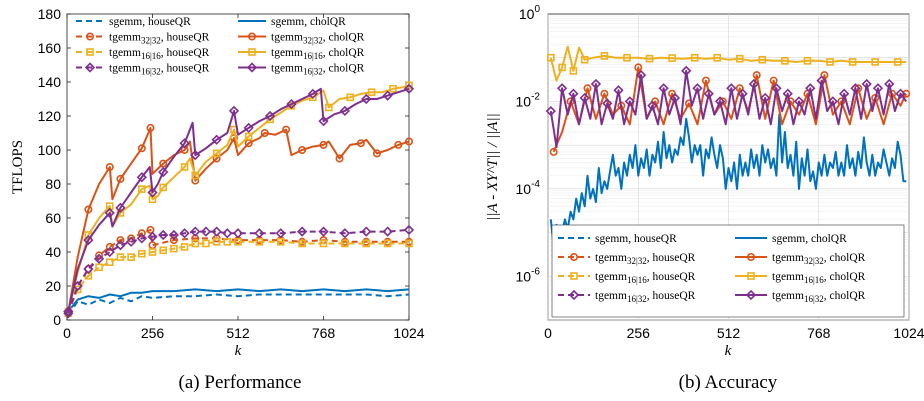  What do you see at coordinates (530, 13) in the screenshot?
I see `y-tick-label: 100` at bounding box center [530, 13].